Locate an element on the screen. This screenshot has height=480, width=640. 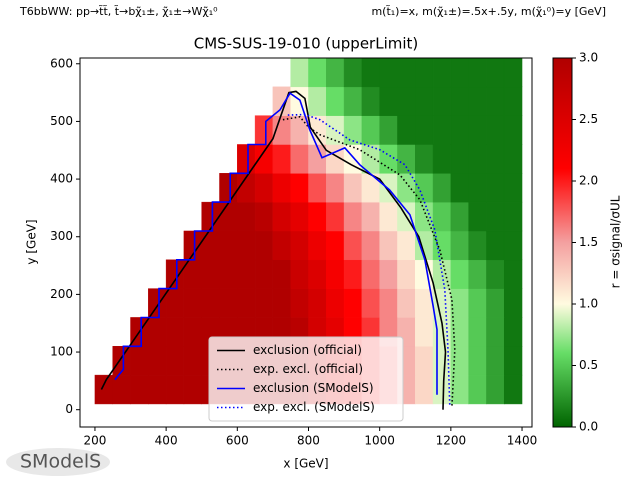
y-tick-label: 100 is located at coordinates (61, 352).